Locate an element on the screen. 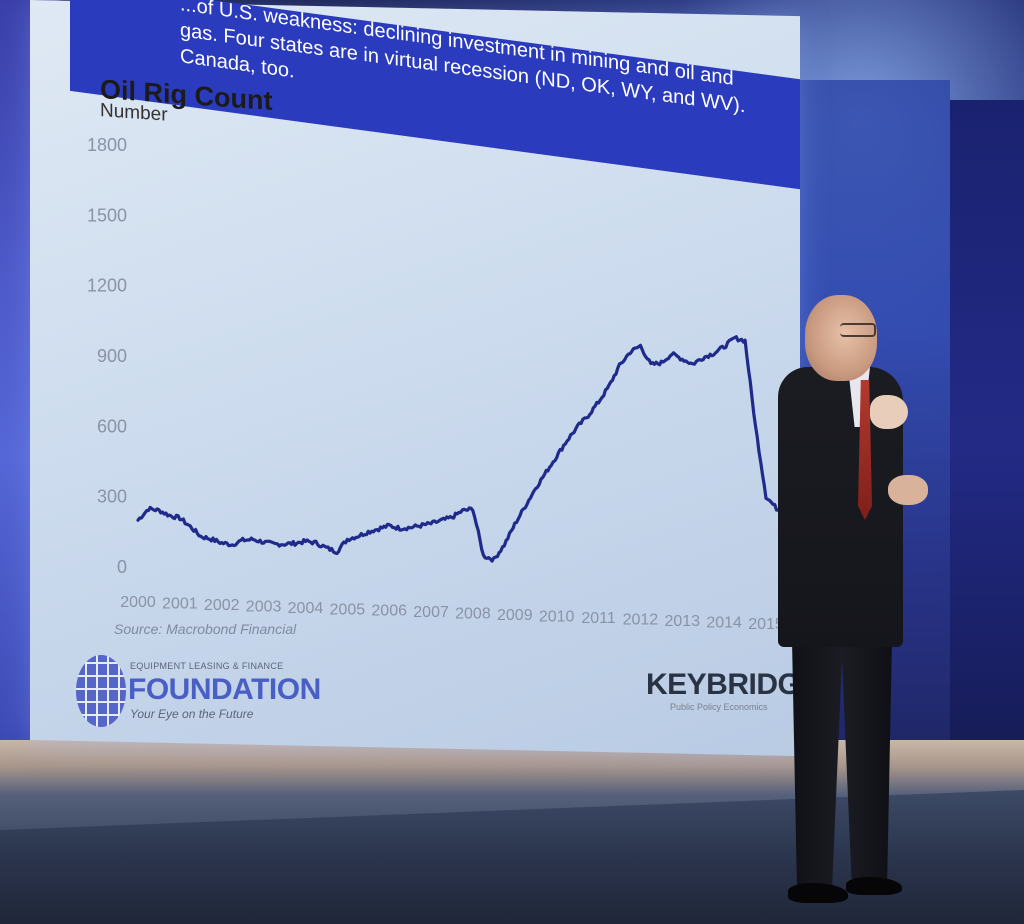  y-tick-label: 0 is located at coordinates (122, 567).